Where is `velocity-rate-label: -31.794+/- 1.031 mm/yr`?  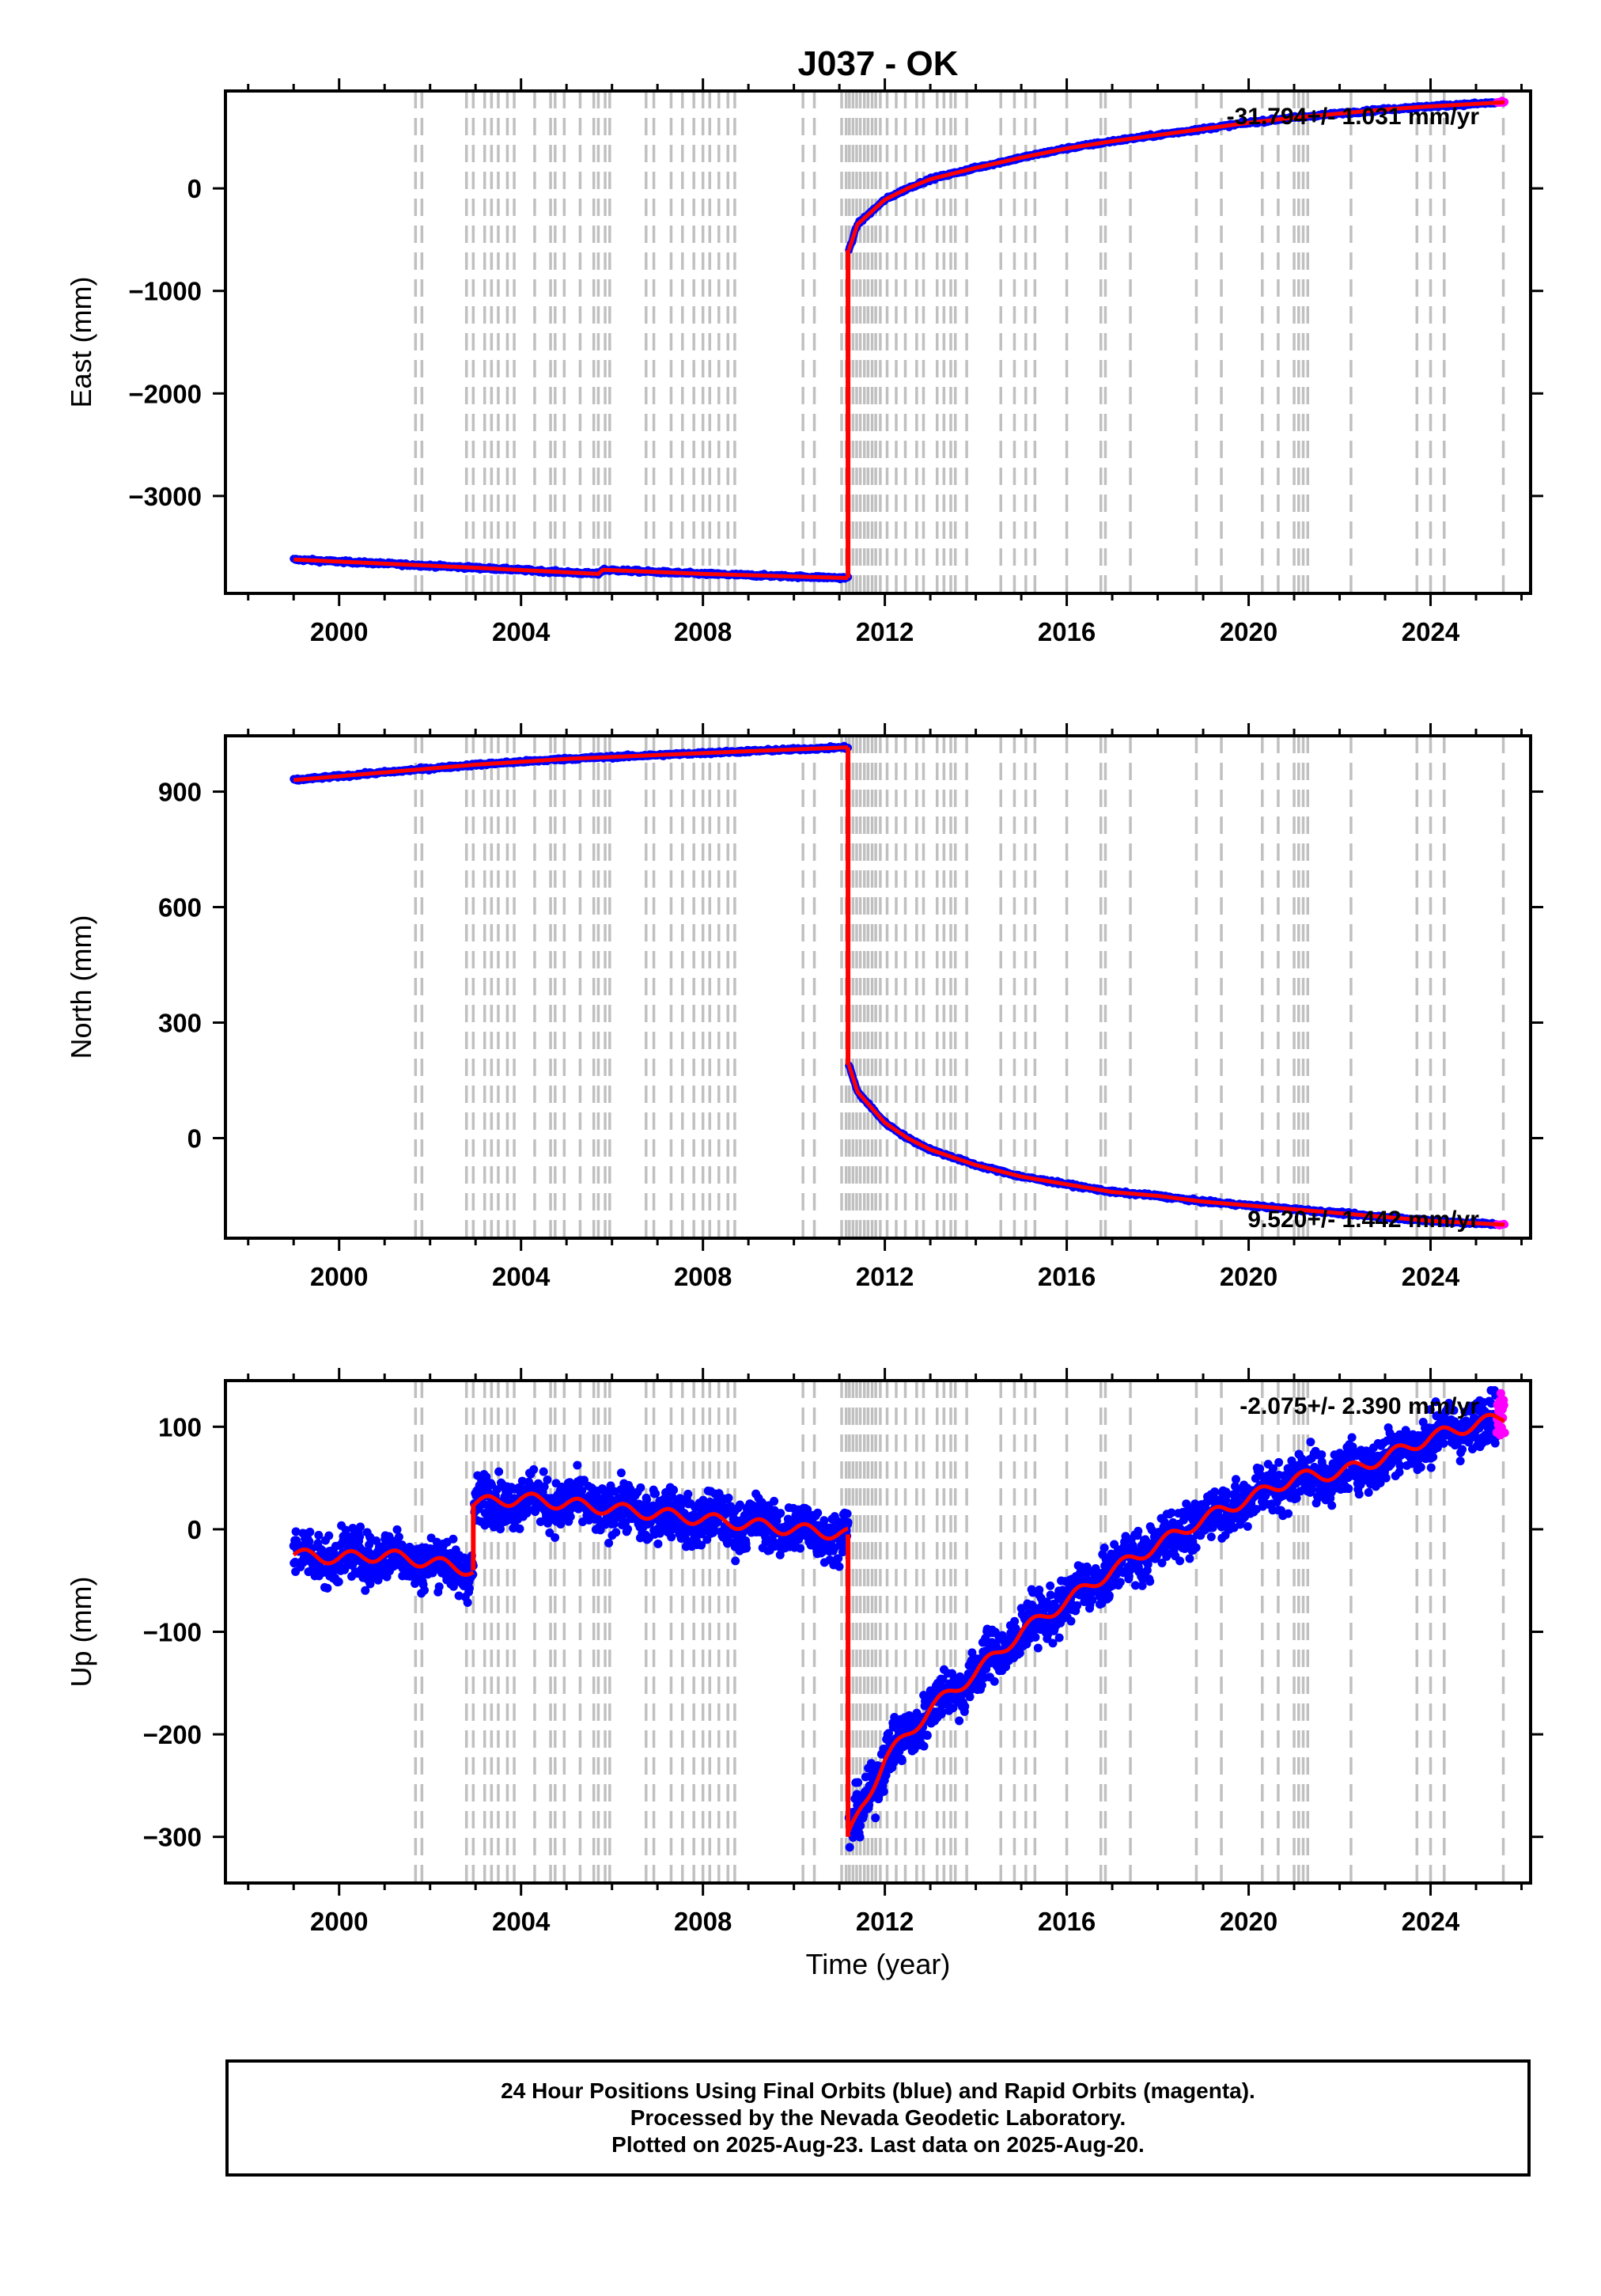 velocity-rate-label: -31.794+/- 1.031 mm/yr is located at coordinates (1354, 117).